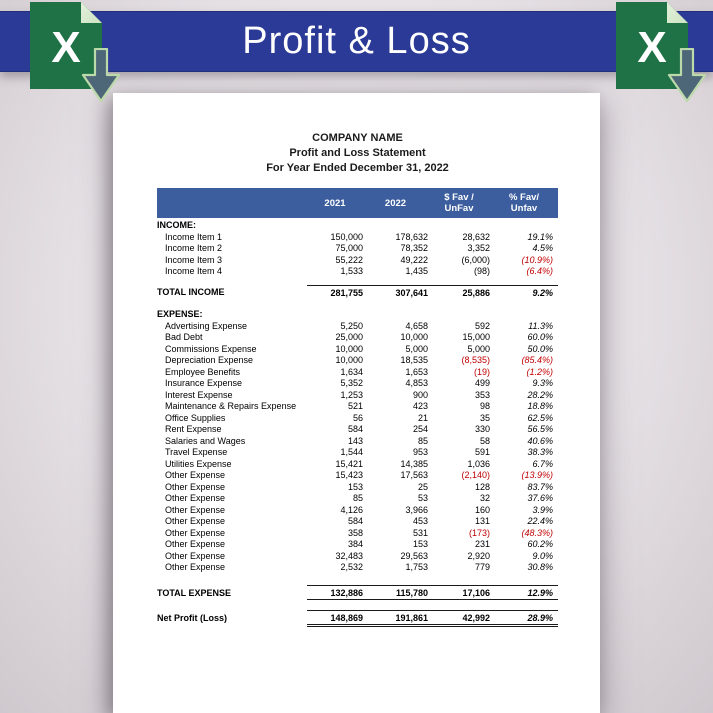 The height and width of the screenshot is (713, 713). What do you see at coordinates (482, 429) in the screenshot?
I see `value-fav: 330` at bounding box center [482, 429].